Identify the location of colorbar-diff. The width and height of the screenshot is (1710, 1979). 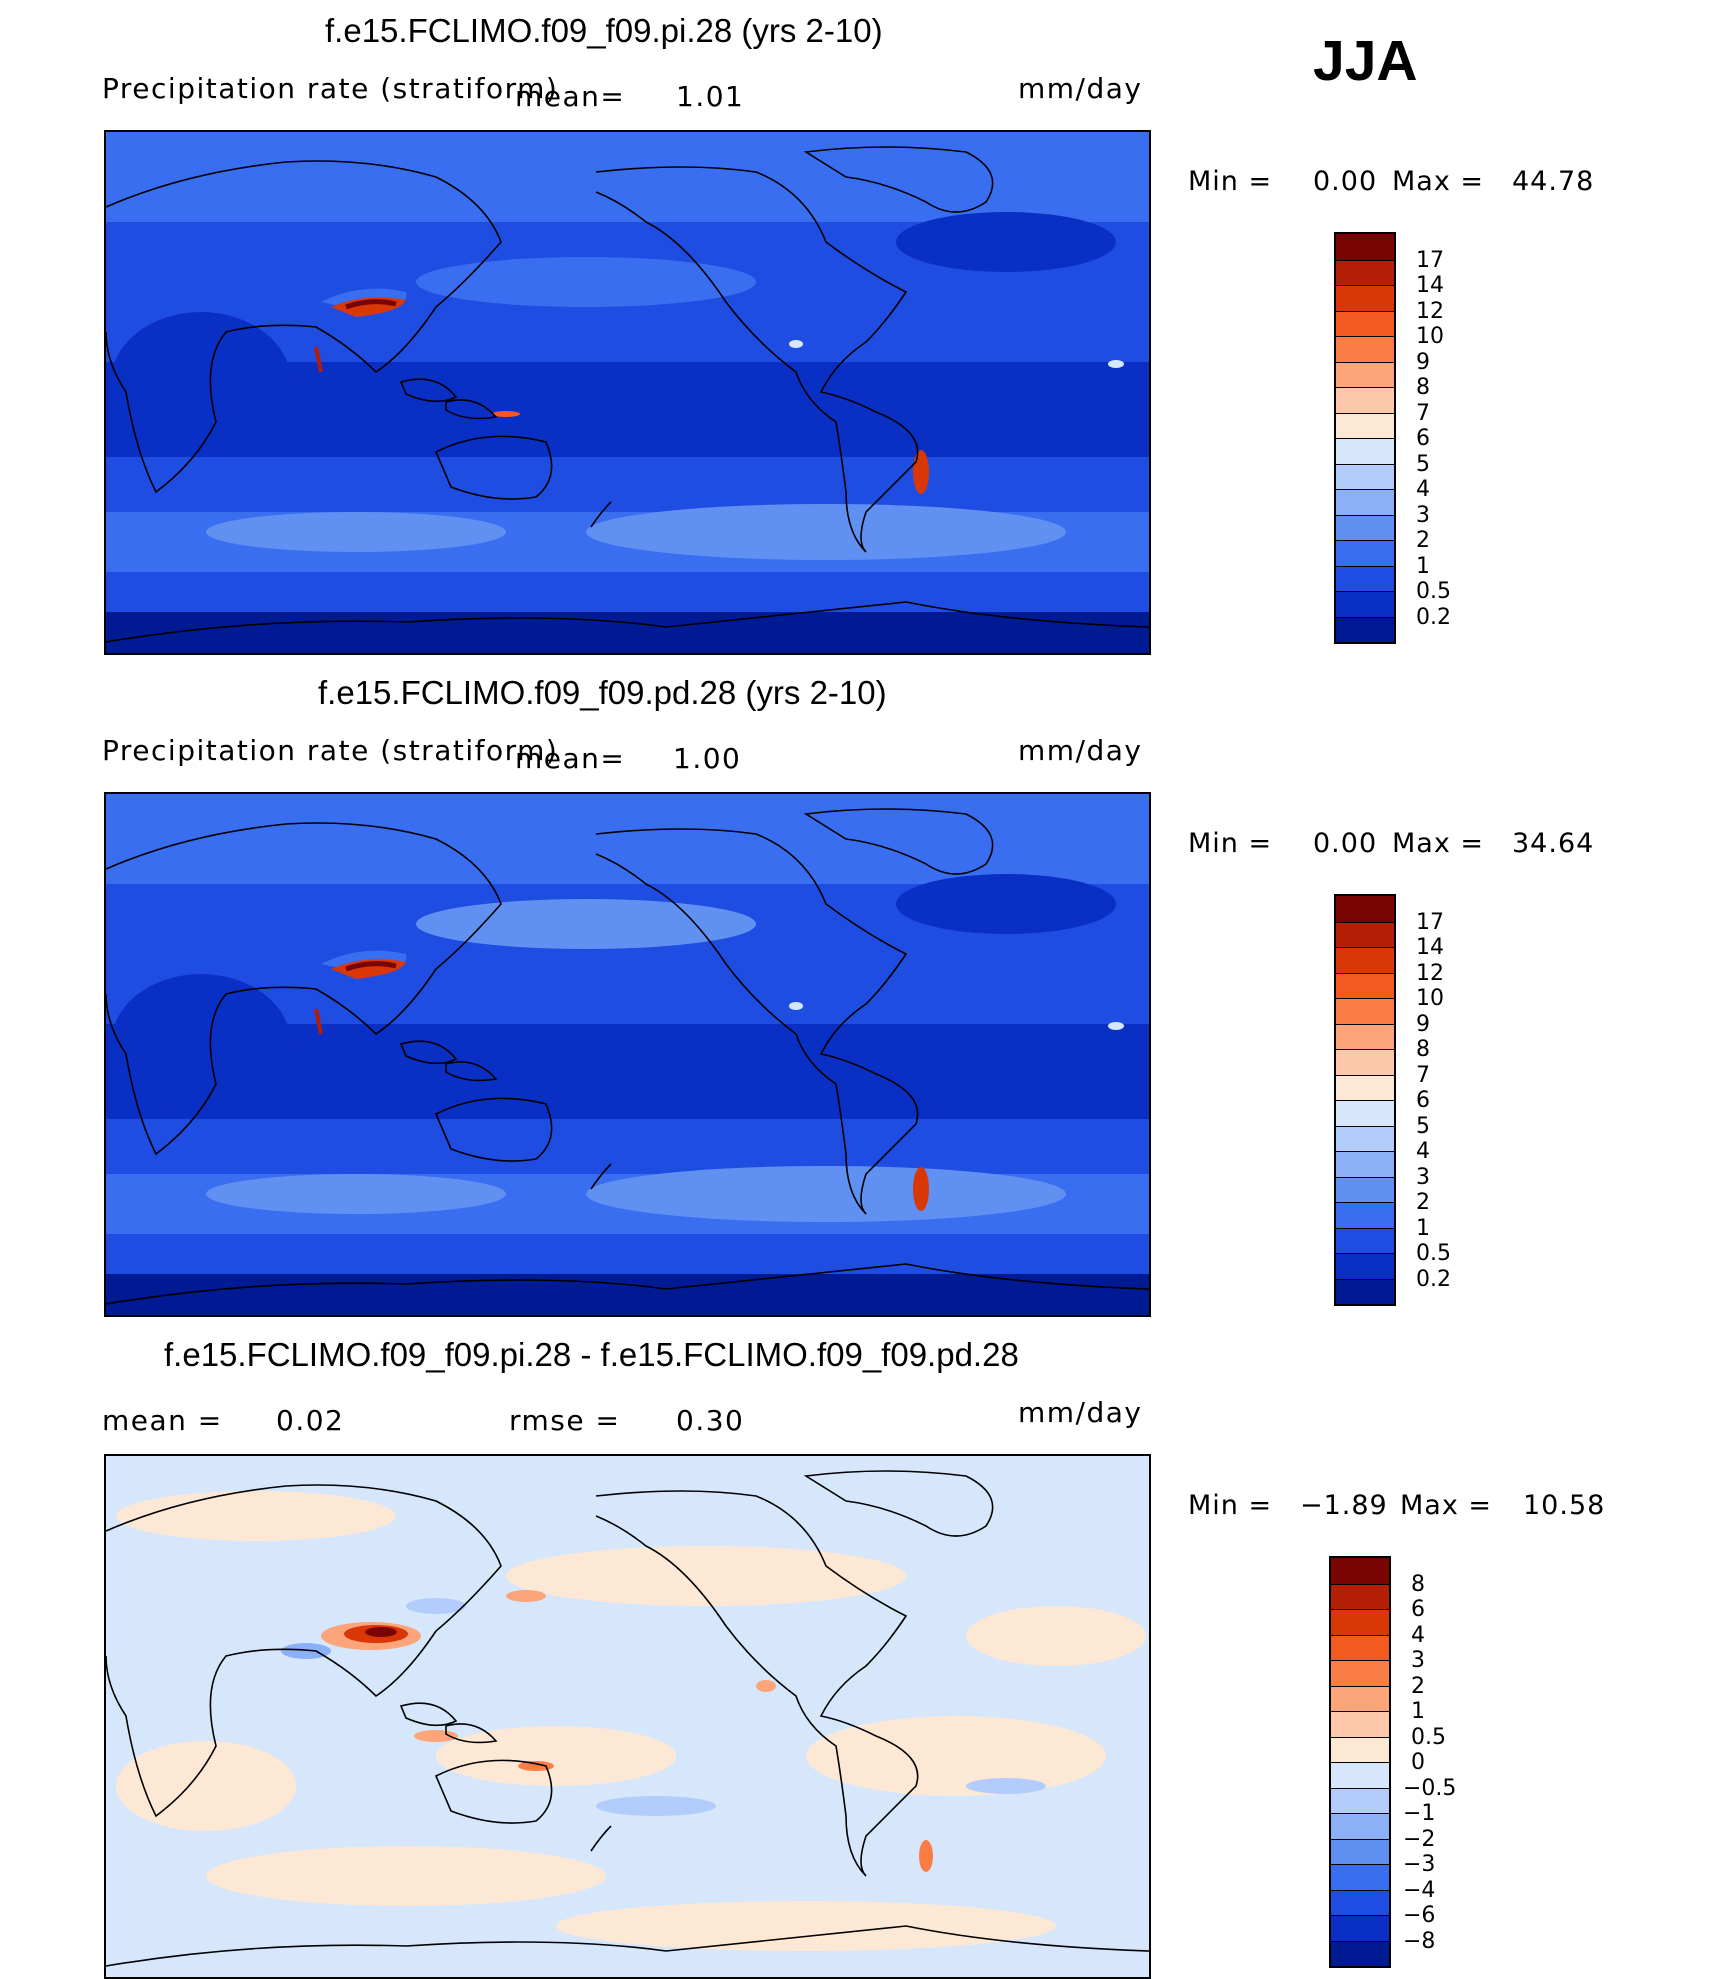
(1360, 1762).